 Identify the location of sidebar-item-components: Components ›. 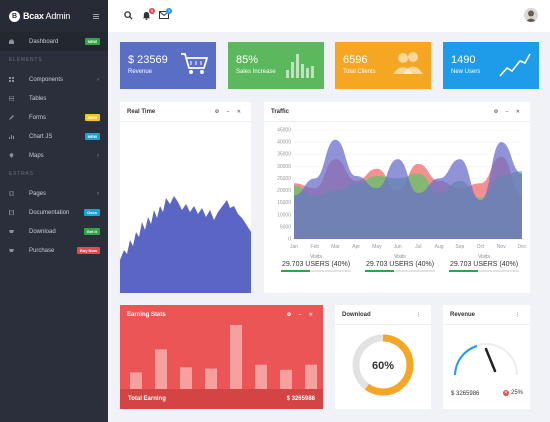
(54, 79).